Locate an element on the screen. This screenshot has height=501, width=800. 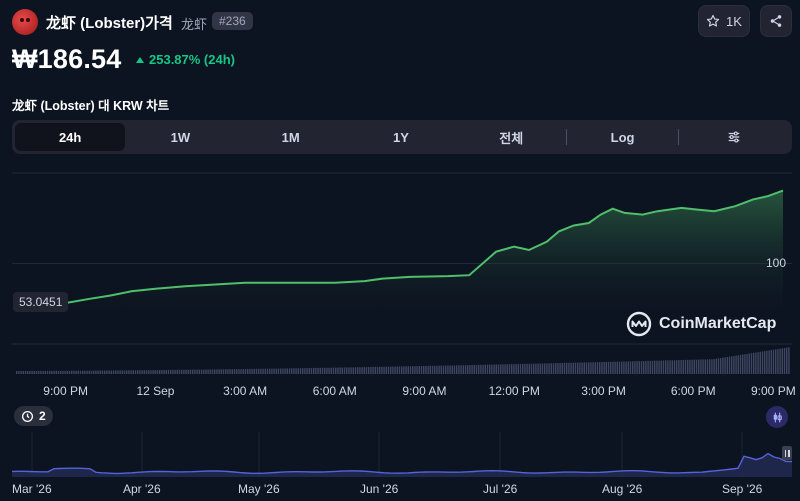
navigator-chart is located at coordinates (402, 454).